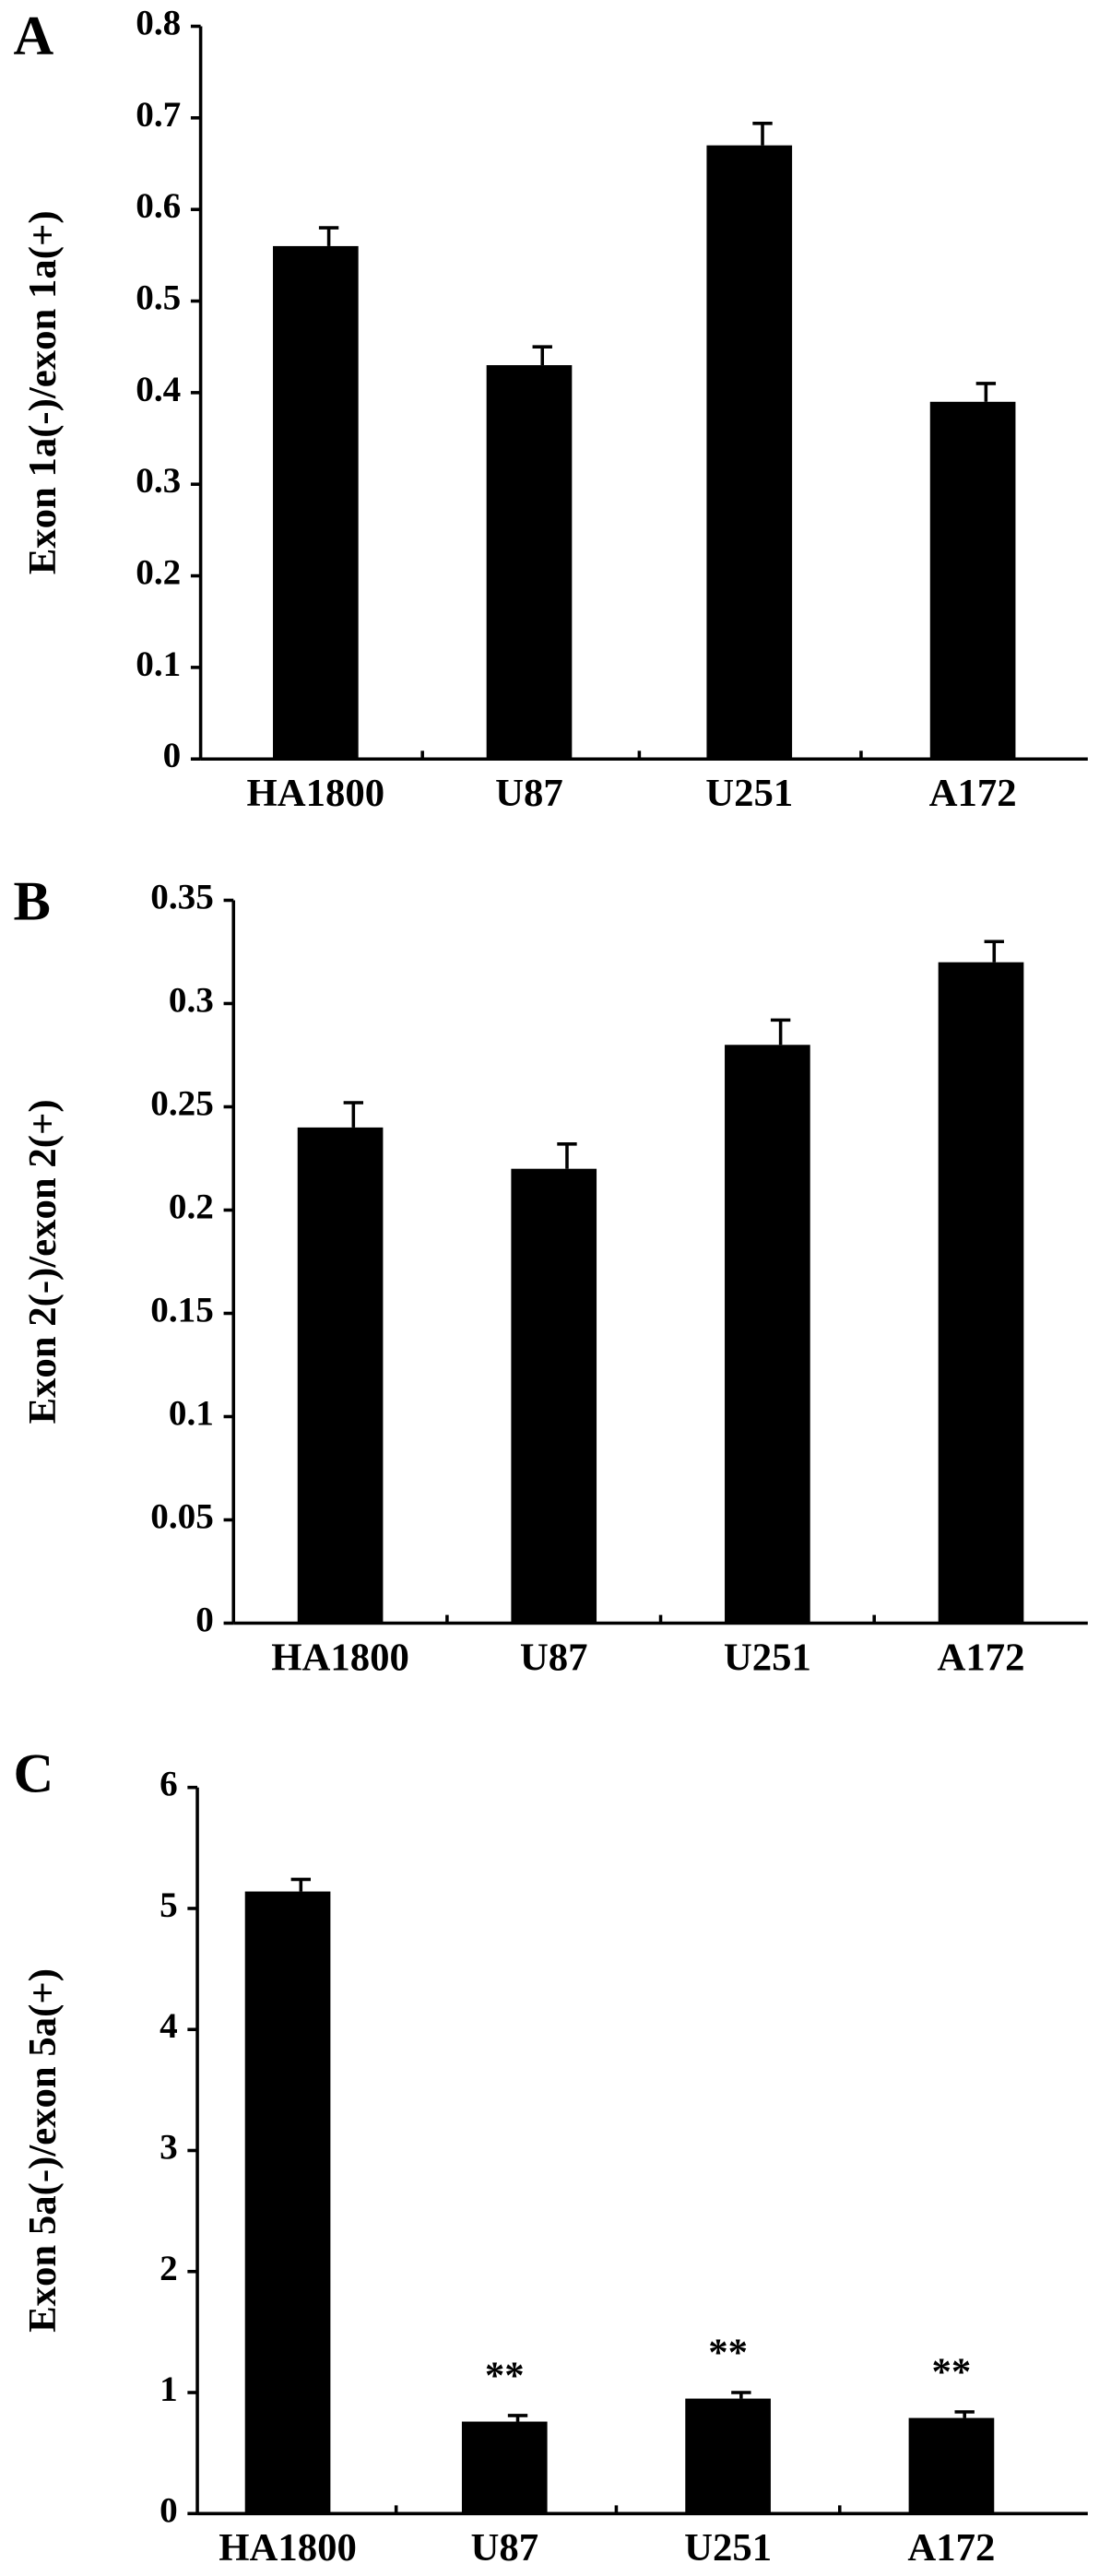 Image resolution: width=1111 pixels, height=2576 pixels. What do you see at coordinates (169, 2026) in the screenshot?
I see `y-tick-label: 4` at bounding box center [169, 2026].